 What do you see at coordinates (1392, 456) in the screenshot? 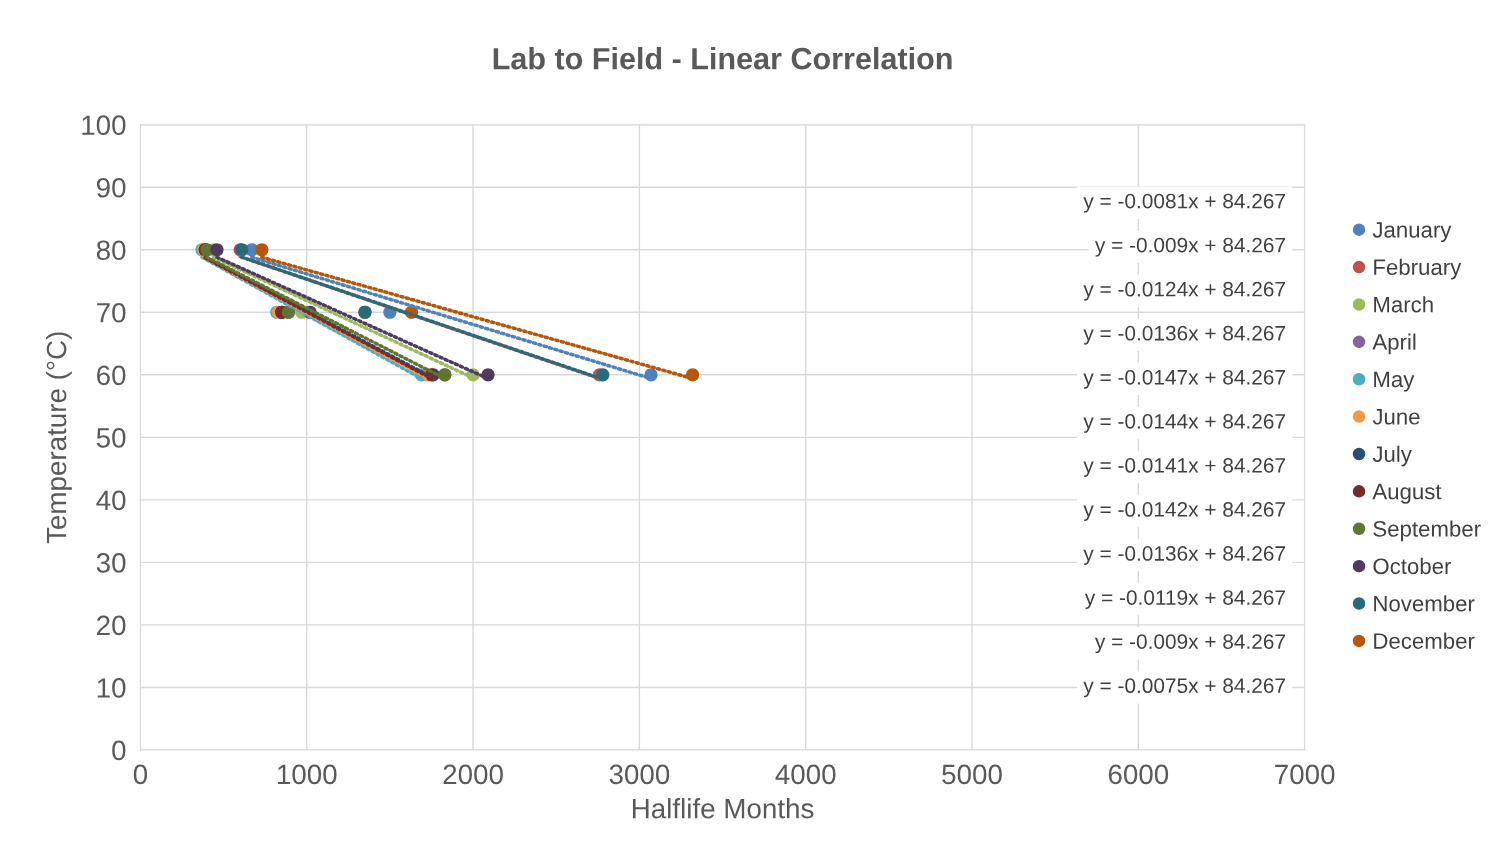
I see `legend-label: July` at bounding box center [1392, 456].